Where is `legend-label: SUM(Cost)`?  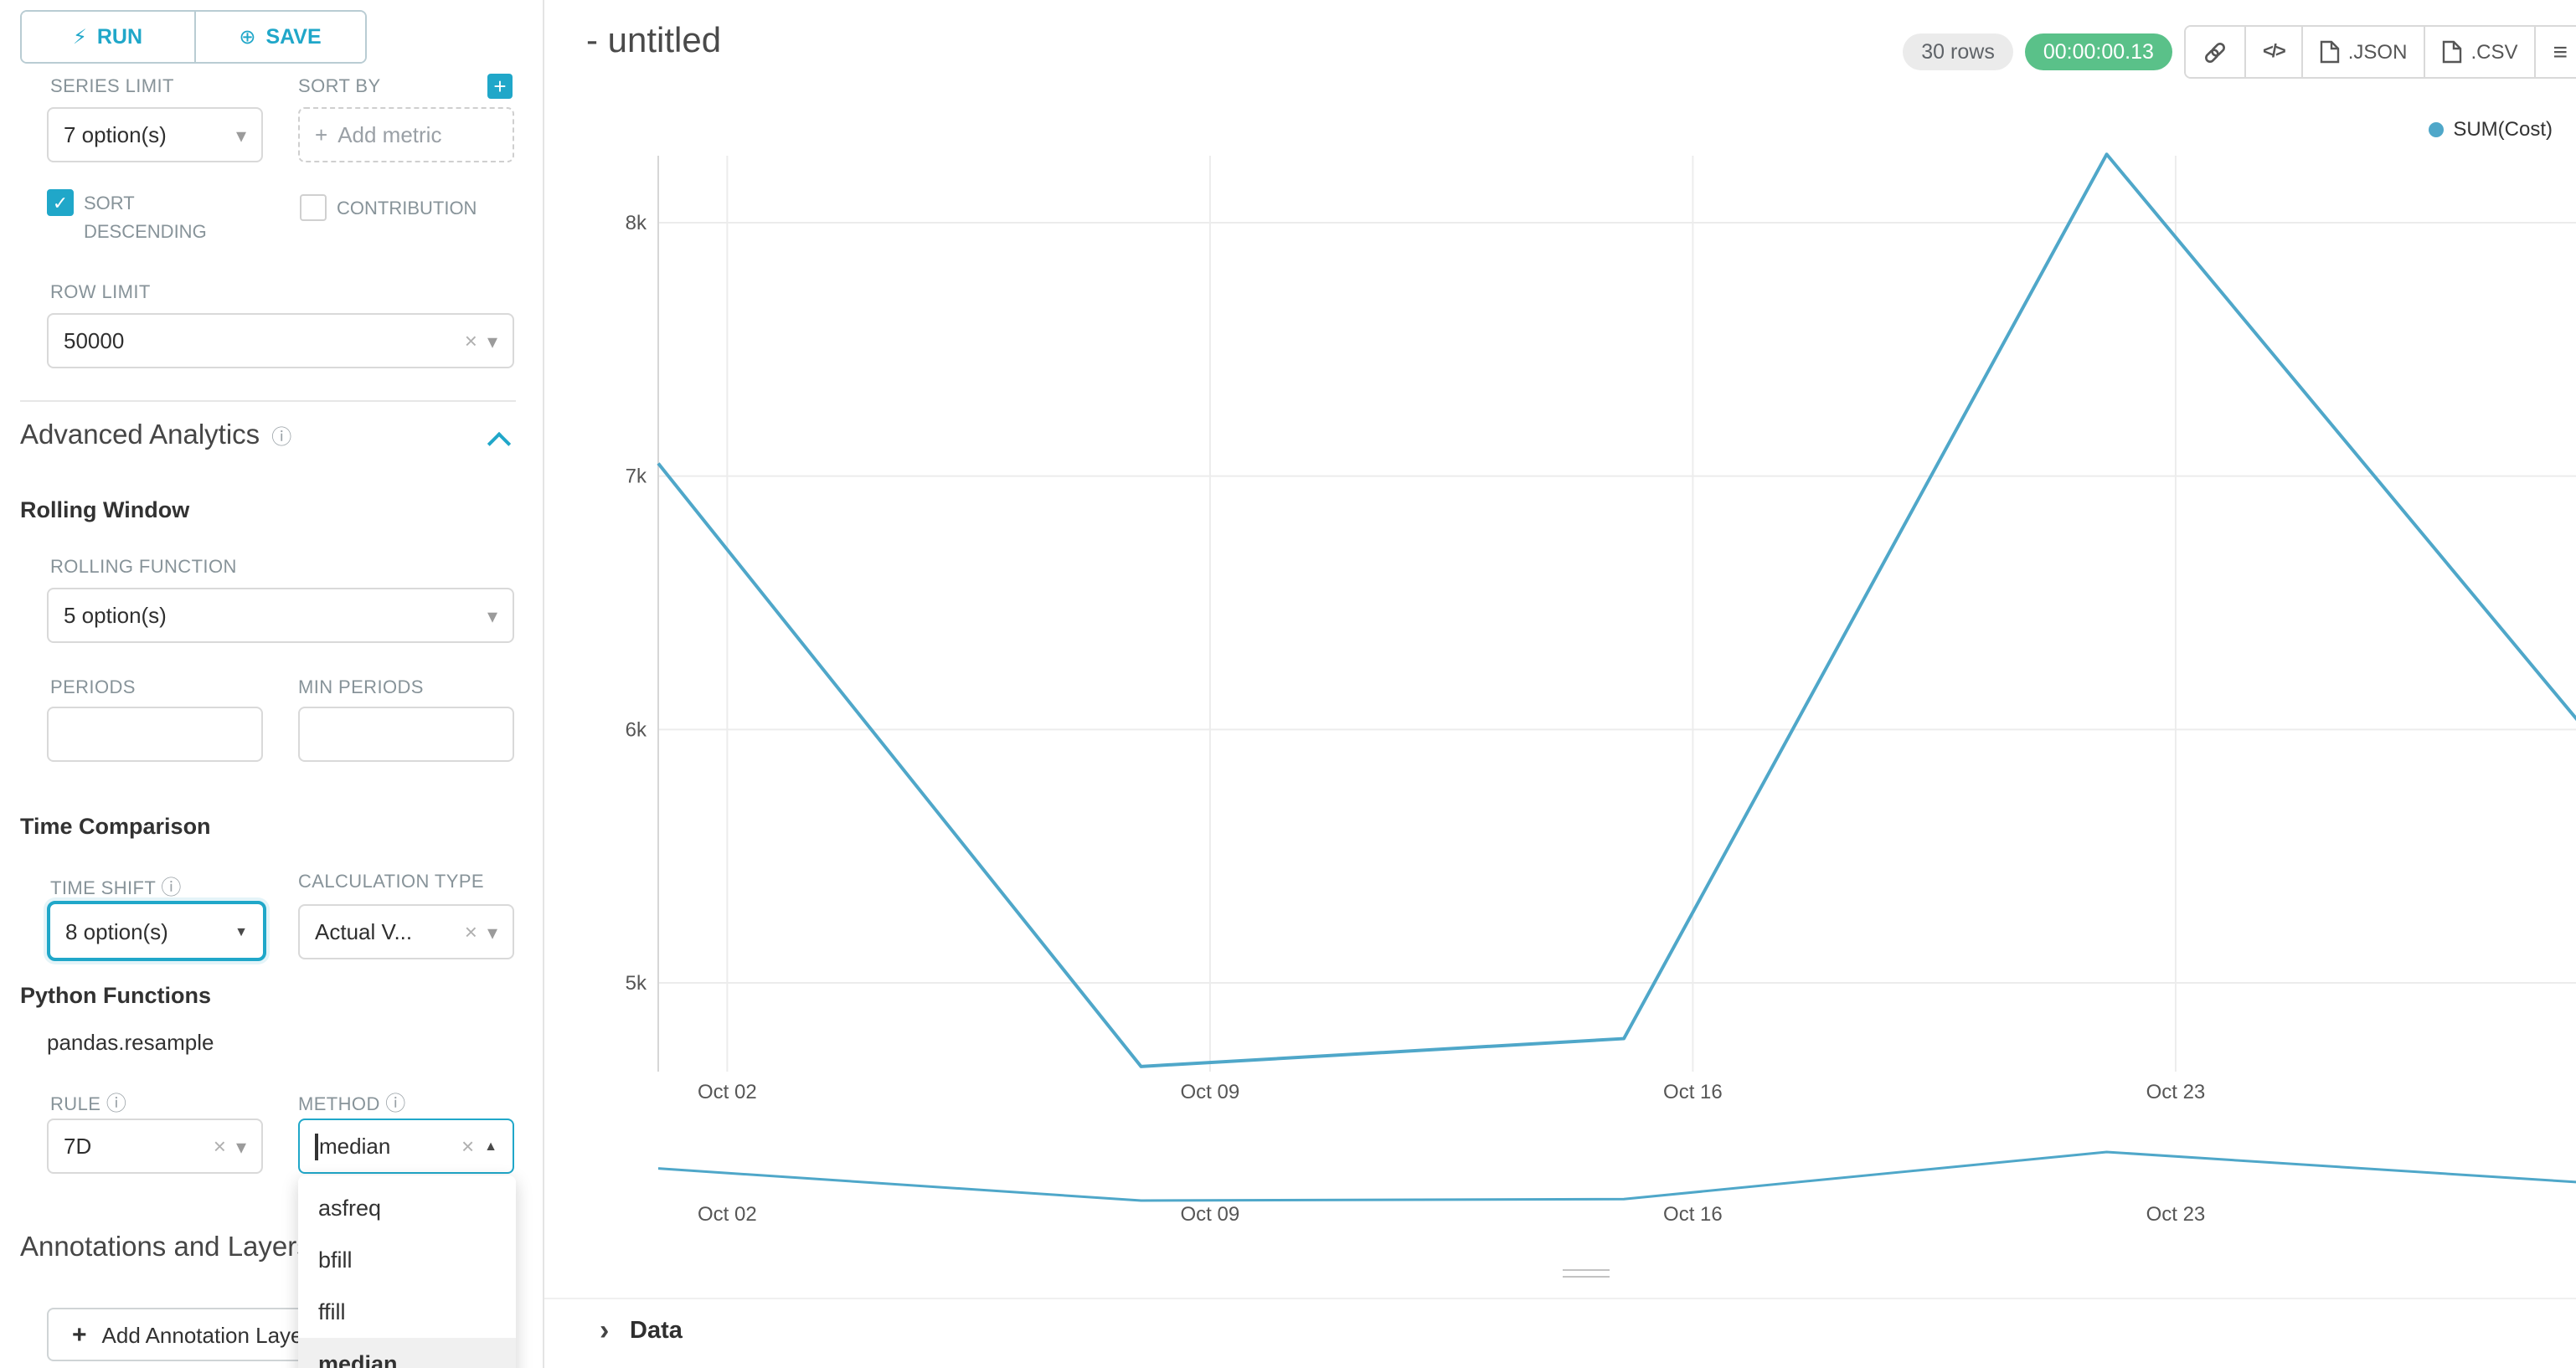
legend-label: SUM(Cost) is located at coordinates (2503, 129).